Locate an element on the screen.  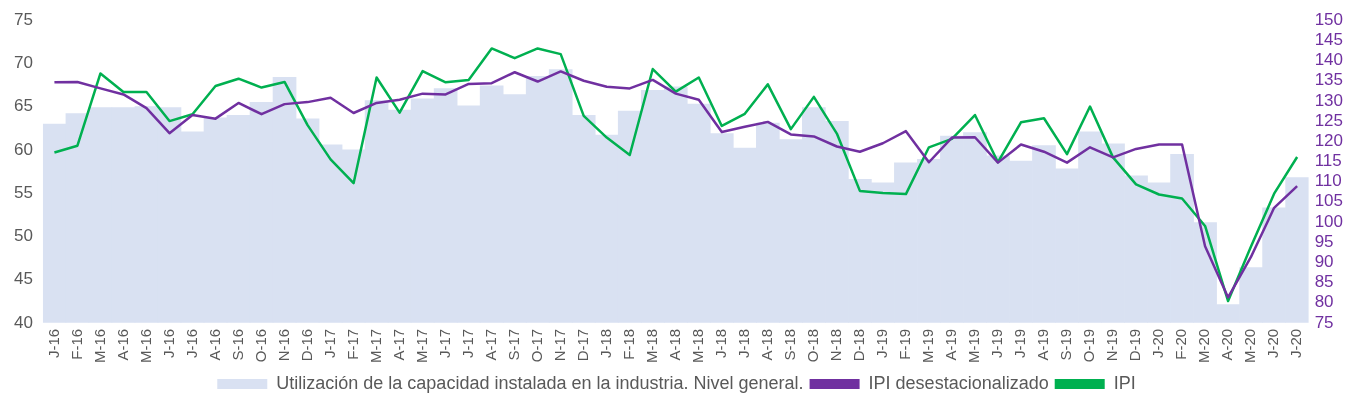
x-tick-label: S-16 is located at coordinates (237, 344).